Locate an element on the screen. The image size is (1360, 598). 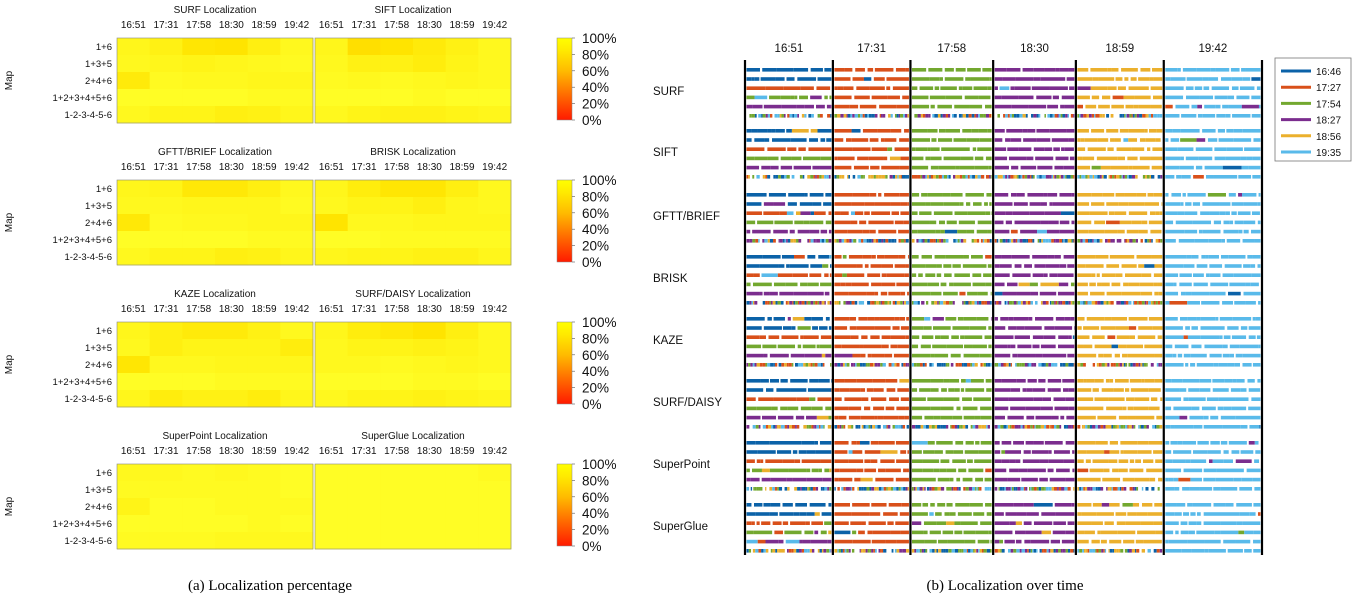
colorbar-tick-label: 40% is located at coordinates (595, 229).